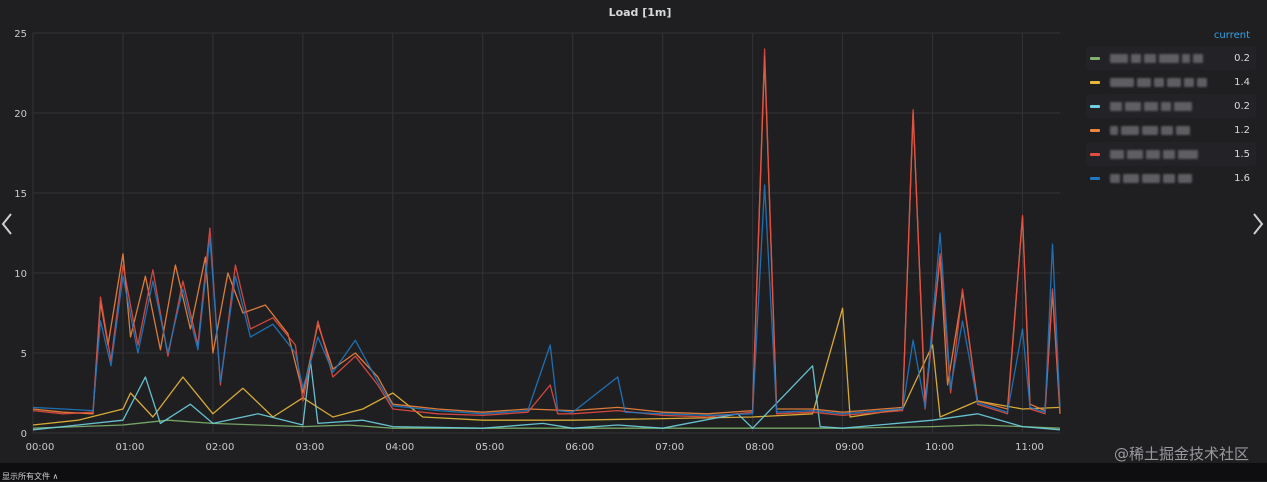  I want to click on y-tick-label: 20, so click(20, 114).